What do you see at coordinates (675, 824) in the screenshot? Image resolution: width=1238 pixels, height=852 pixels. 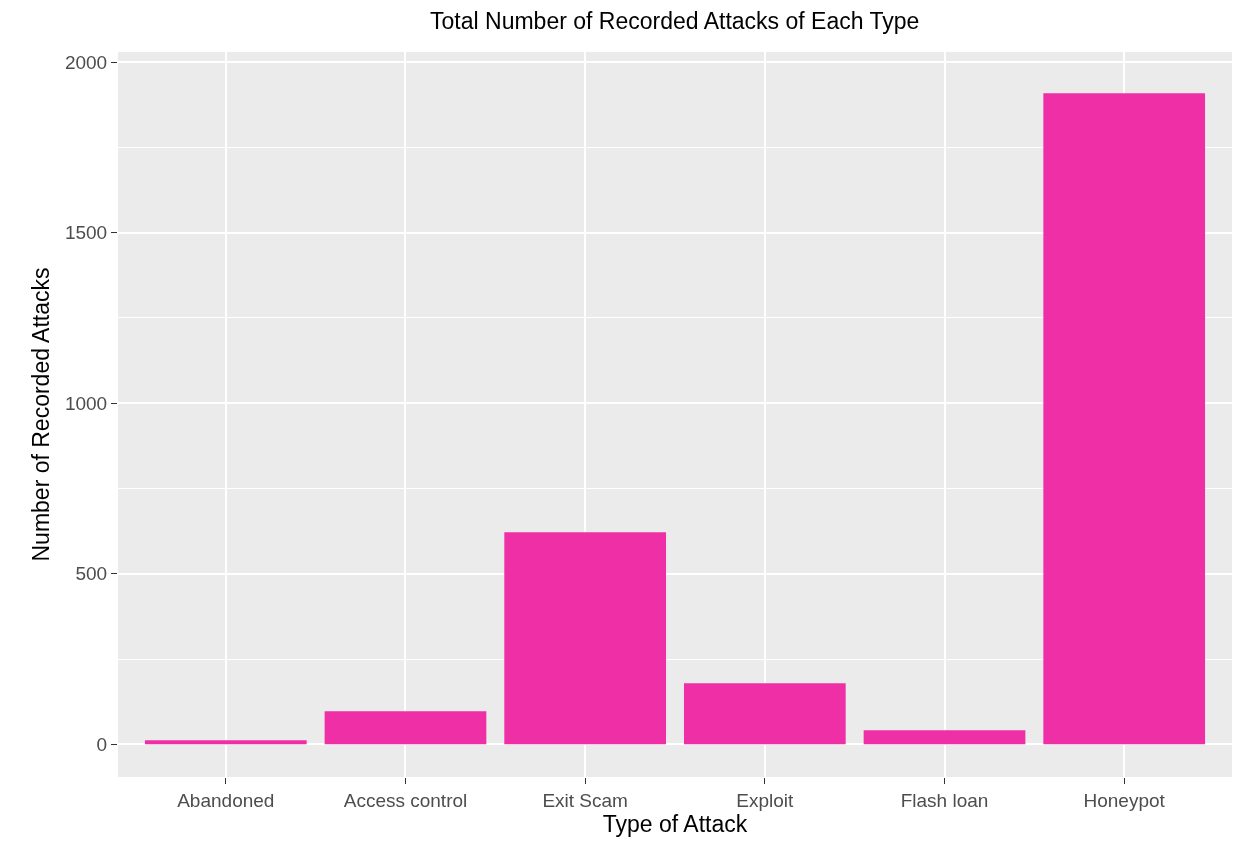 I see `x-axis-title: Type of Attack` at bounding box center [675, 824].